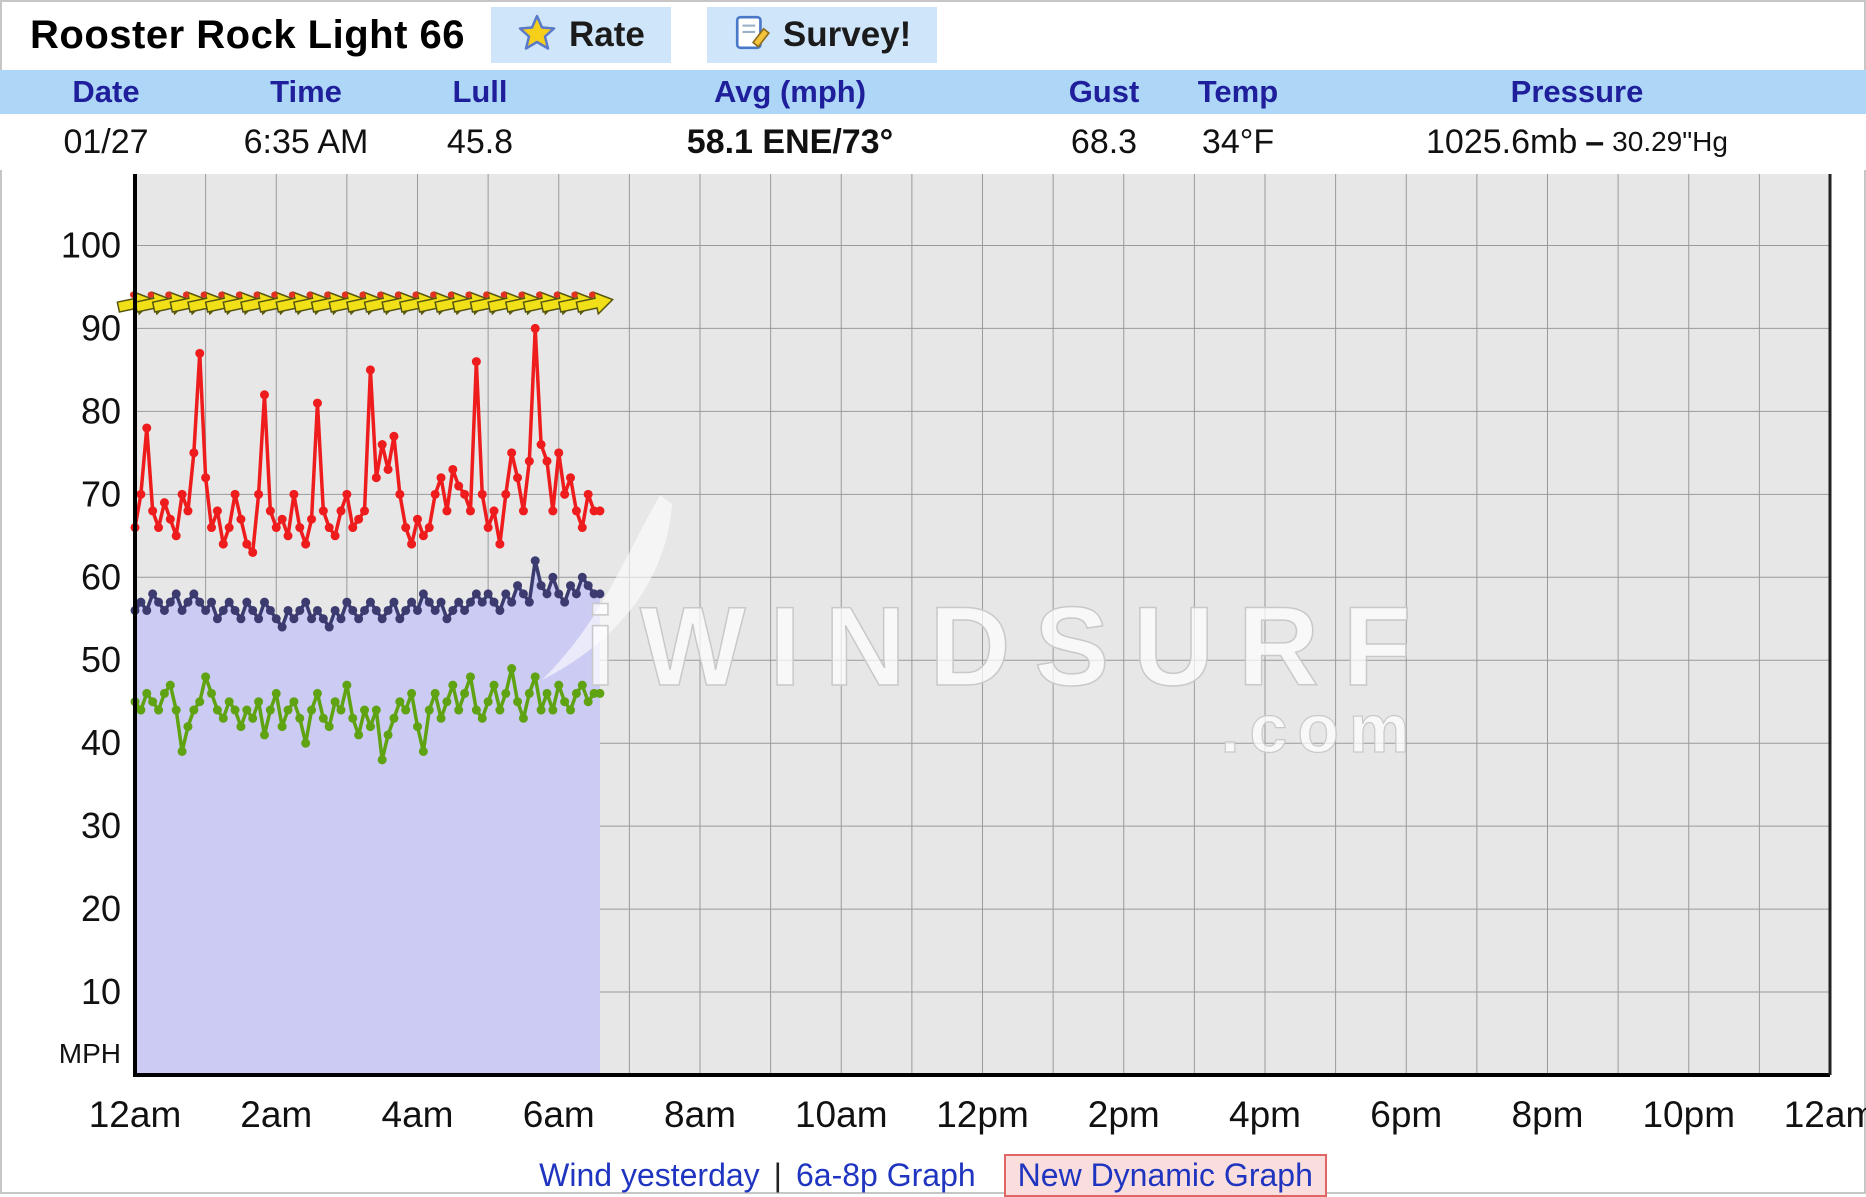 The height and width of the screenshot is (1197, 1866). What do you see at coordinates (248, 34) in the screenshot?
I see `station-title: Rooster Rock Light 66` at bounding box center [248, 34].